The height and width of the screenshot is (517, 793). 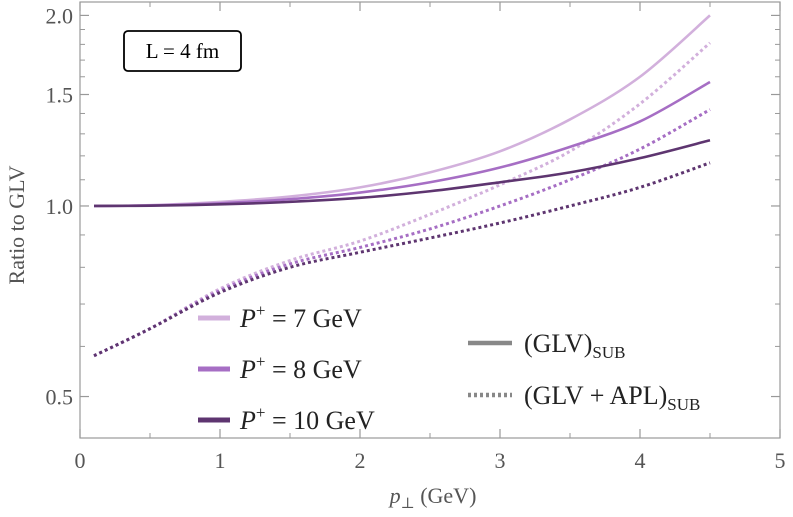 What do you see at coordinates (60, 15) in the screenshot?
I see `y-tick-label-3: 2.0` at bounding box center [60, 15].